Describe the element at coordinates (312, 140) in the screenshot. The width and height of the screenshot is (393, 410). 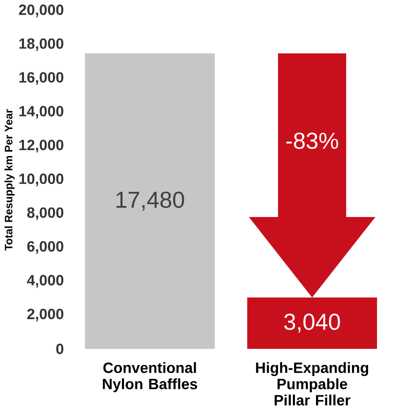
I see `annotation: -83%` at that location.